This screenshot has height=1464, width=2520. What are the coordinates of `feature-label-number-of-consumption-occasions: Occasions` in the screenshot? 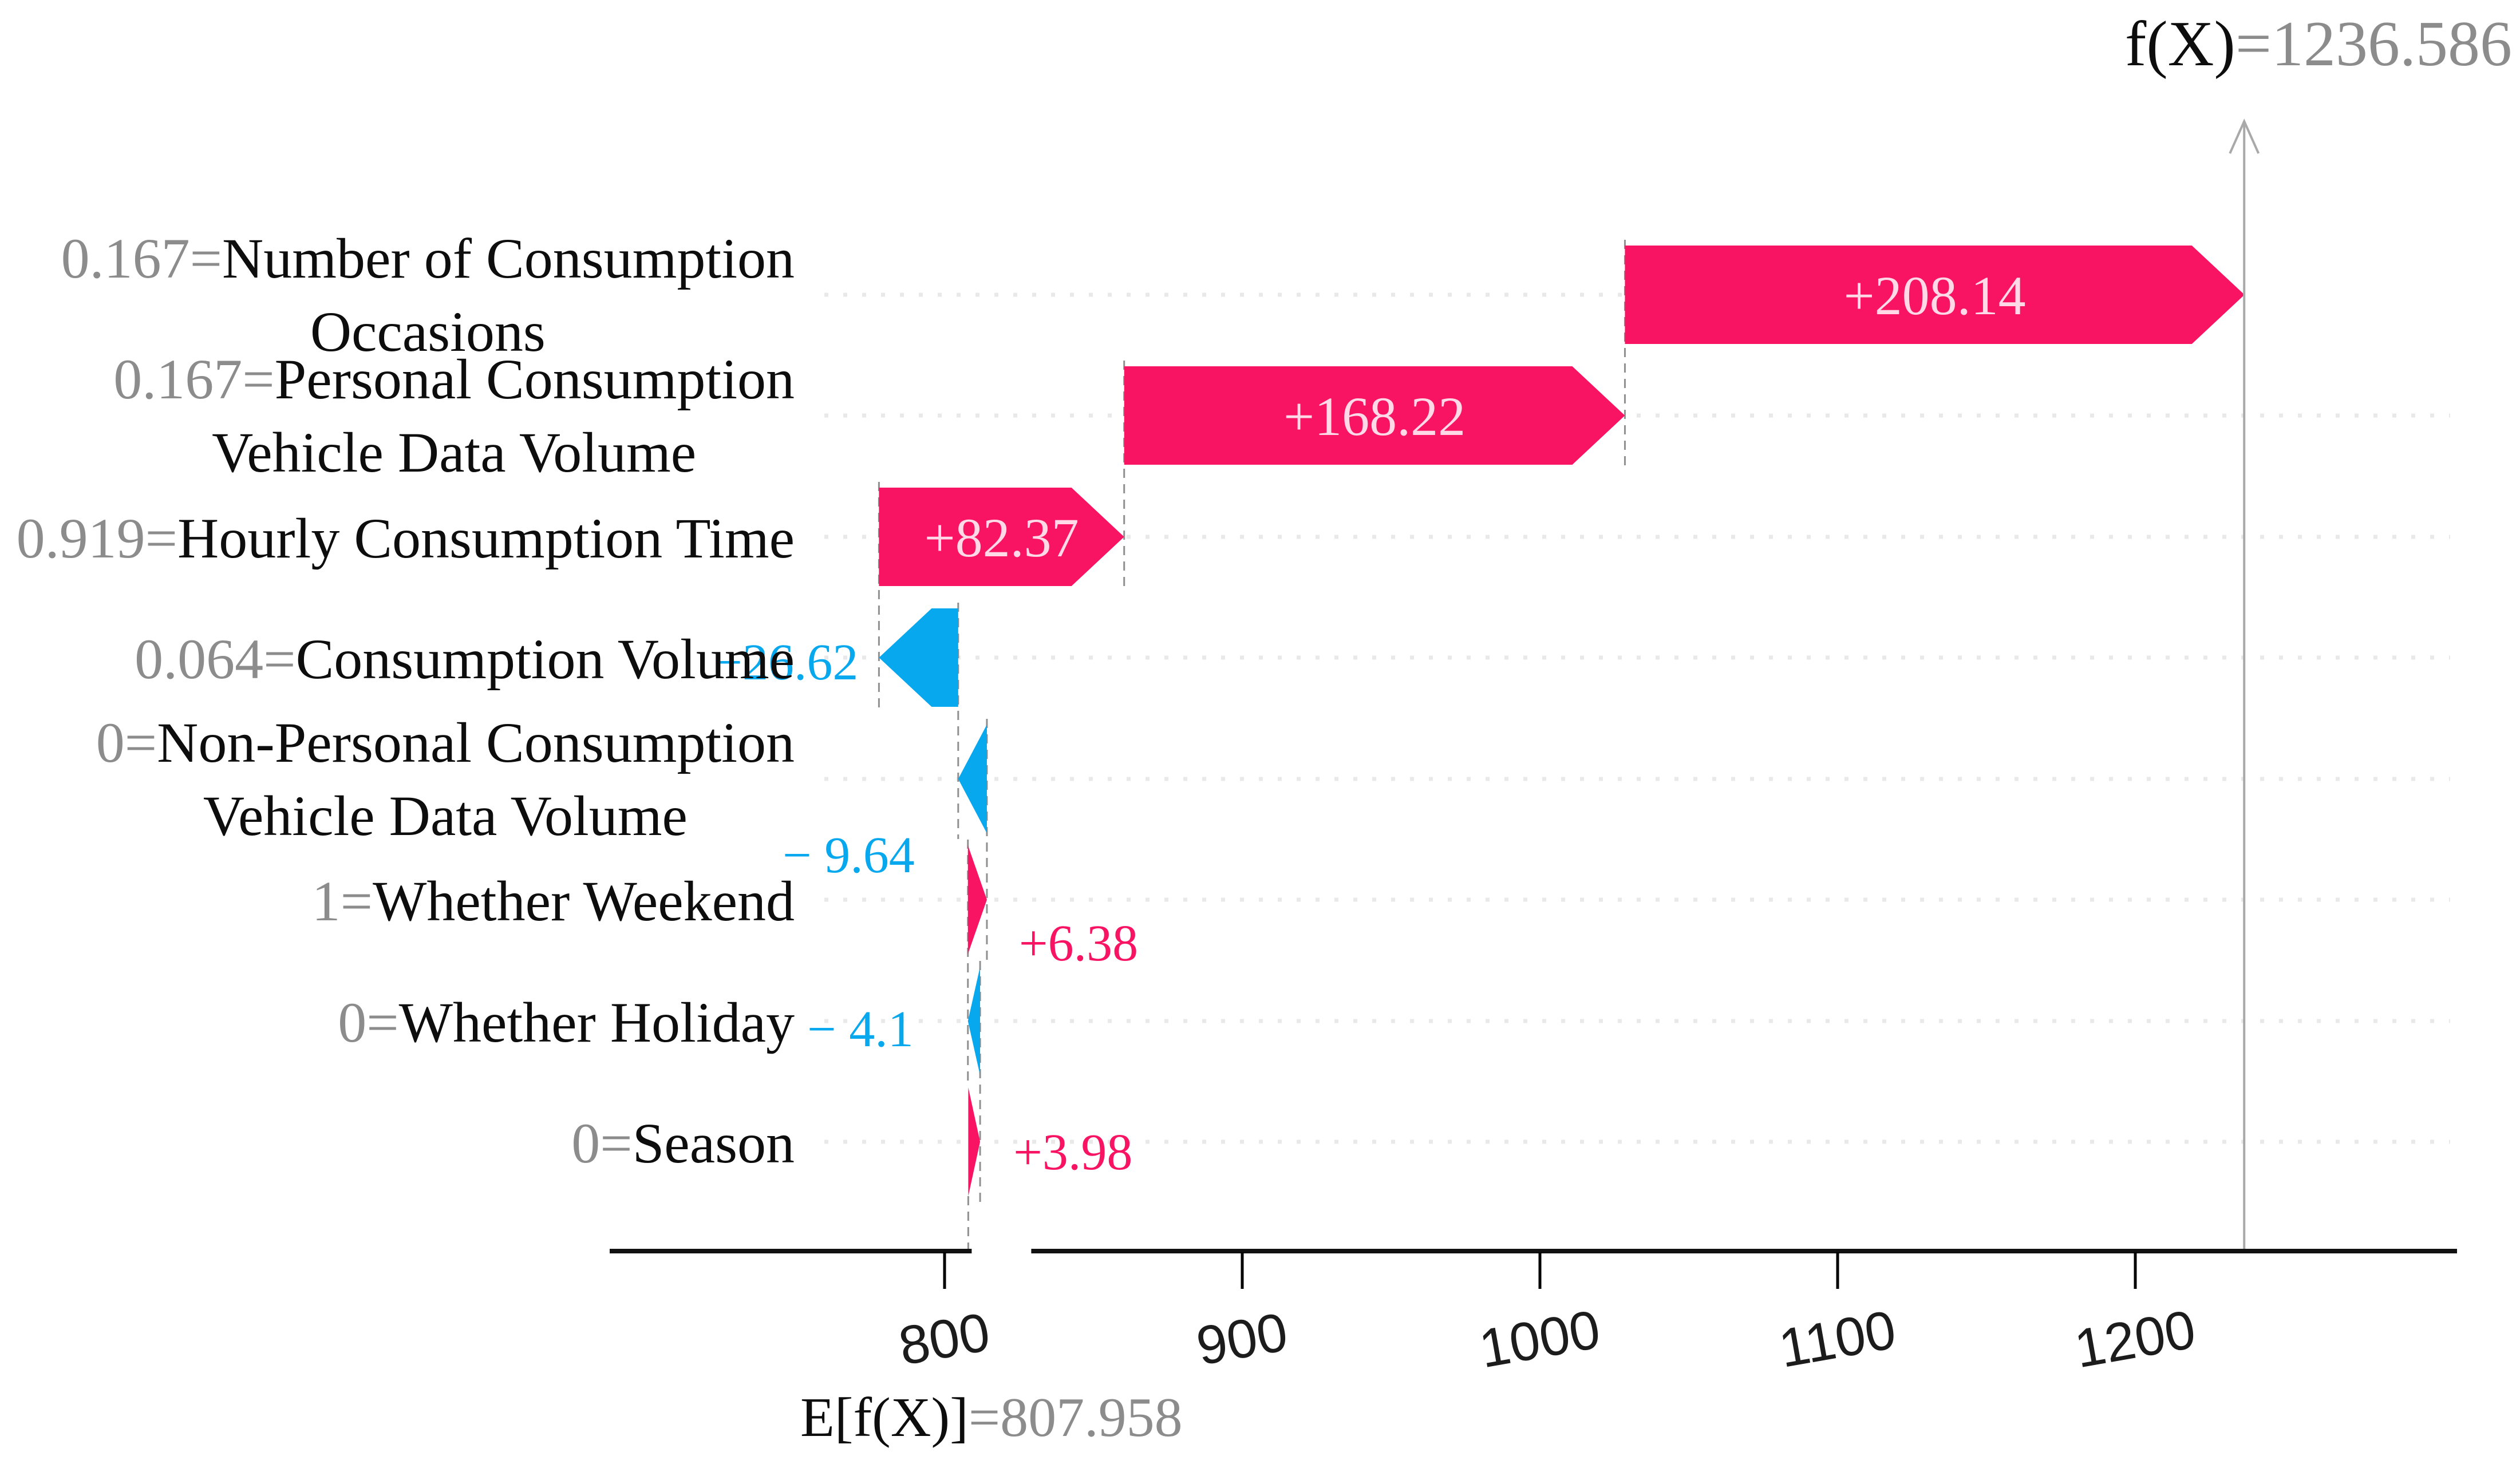 It's located at (428, 331).